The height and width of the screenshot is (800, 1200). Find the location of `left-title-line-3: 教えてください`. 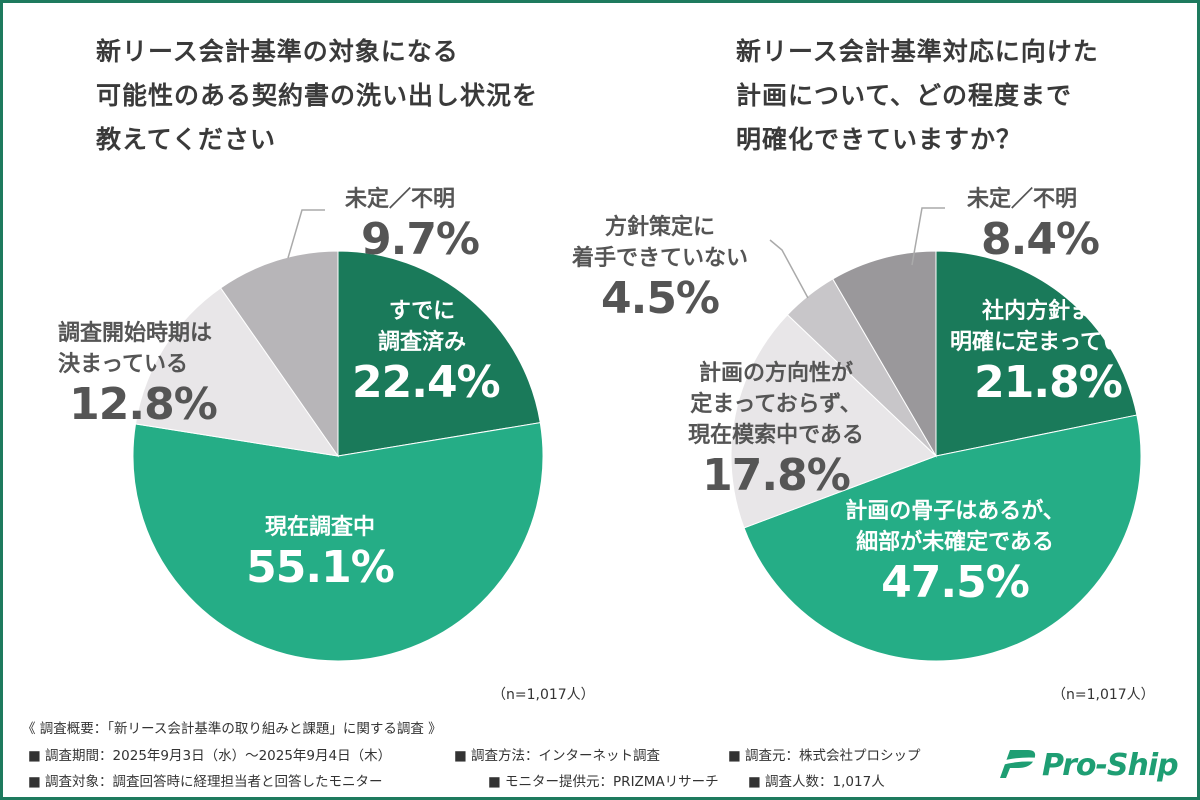

left-title-line-3: 教えてください is located at coordinates (186, 139).